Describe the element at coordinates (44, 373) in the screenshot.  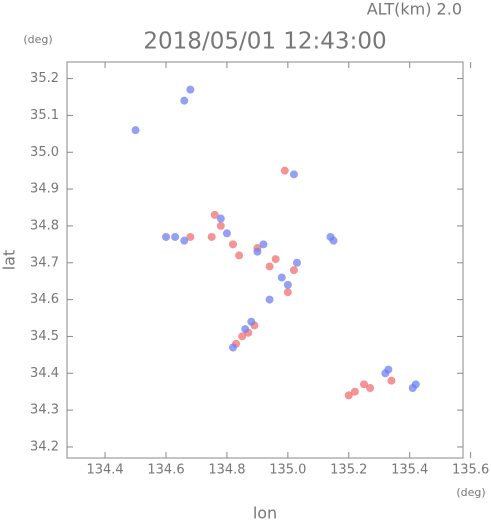
I see `y-tick-label: 34.4` at that location.